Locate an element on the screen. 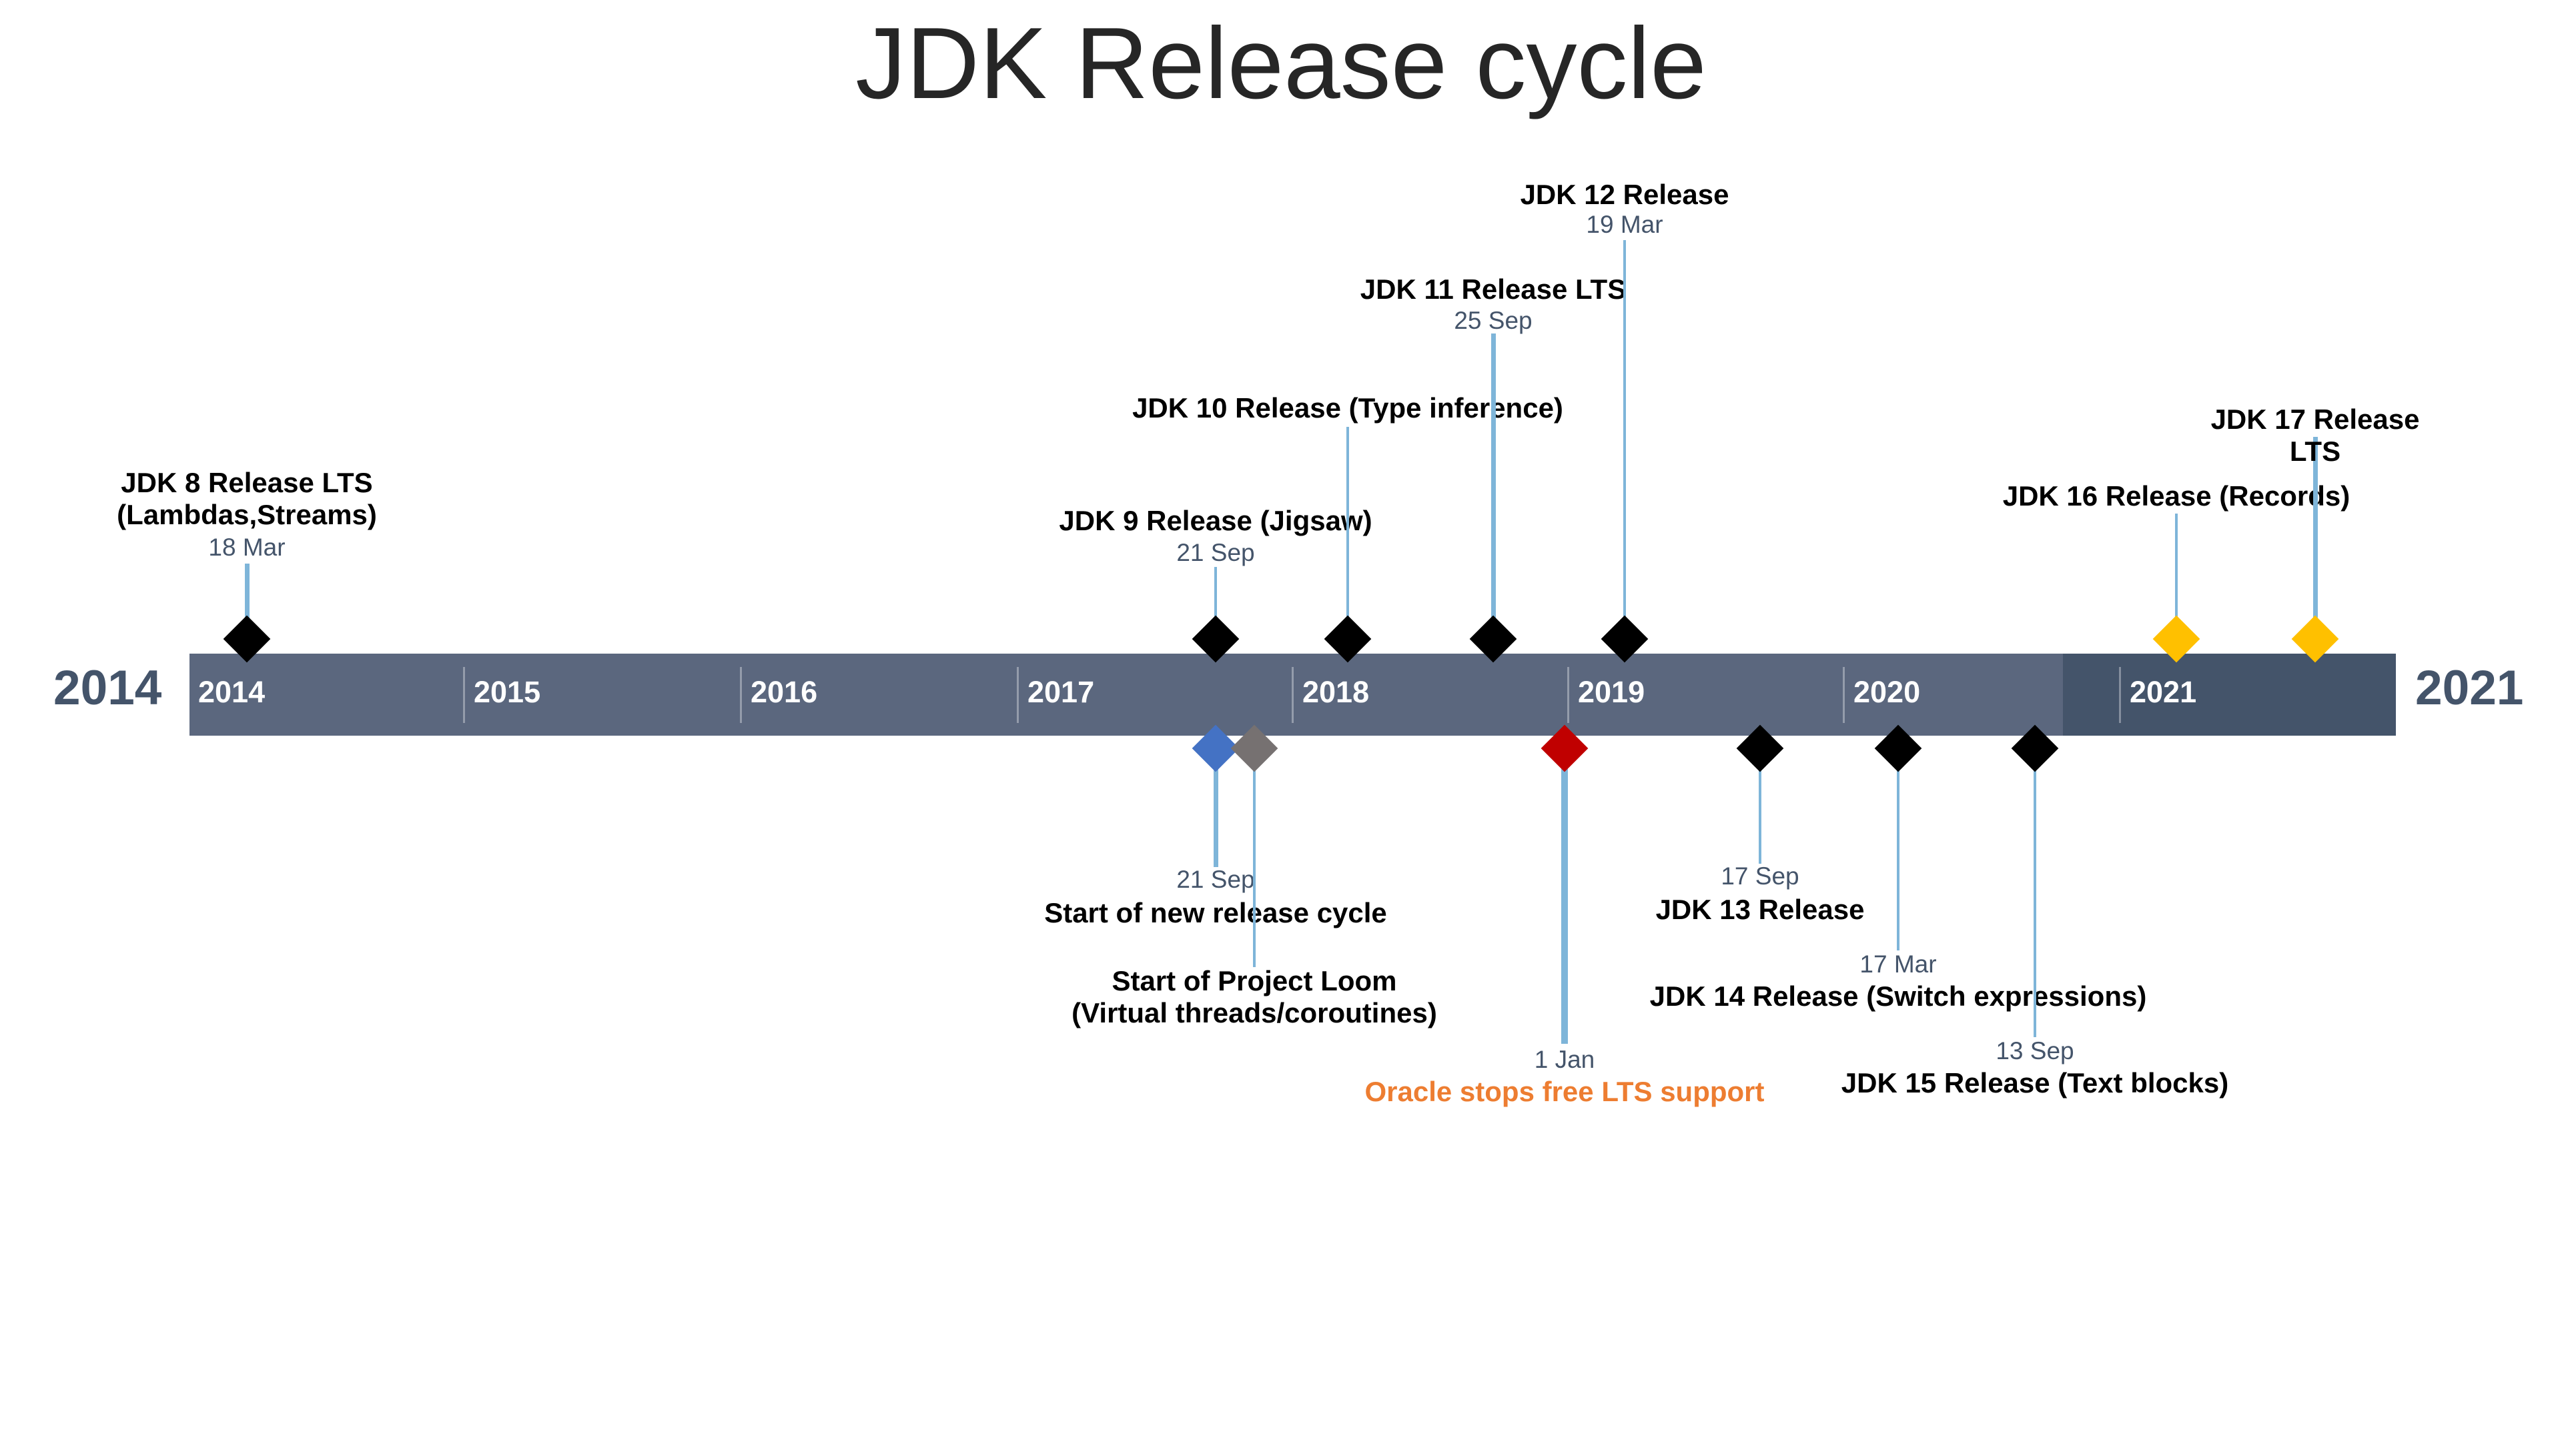 Image resolution: width=2562 pixels, height=1456 pixels. event-title: JDK 15 Release (Text blocks) is located at coordinates (2035, 1083).